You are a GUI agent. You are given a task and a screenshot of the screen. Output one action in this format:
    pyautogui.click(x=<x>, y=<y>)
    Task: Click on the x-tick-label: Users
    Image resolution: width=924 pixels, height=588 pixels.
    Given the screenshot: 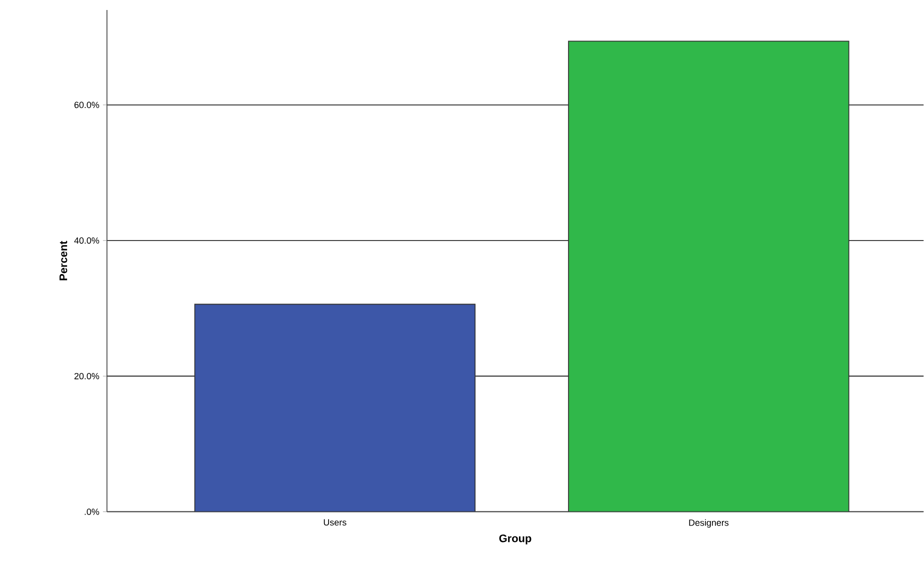 What is the action you would take?
    pyautogui.click(x=335, y=522)
    